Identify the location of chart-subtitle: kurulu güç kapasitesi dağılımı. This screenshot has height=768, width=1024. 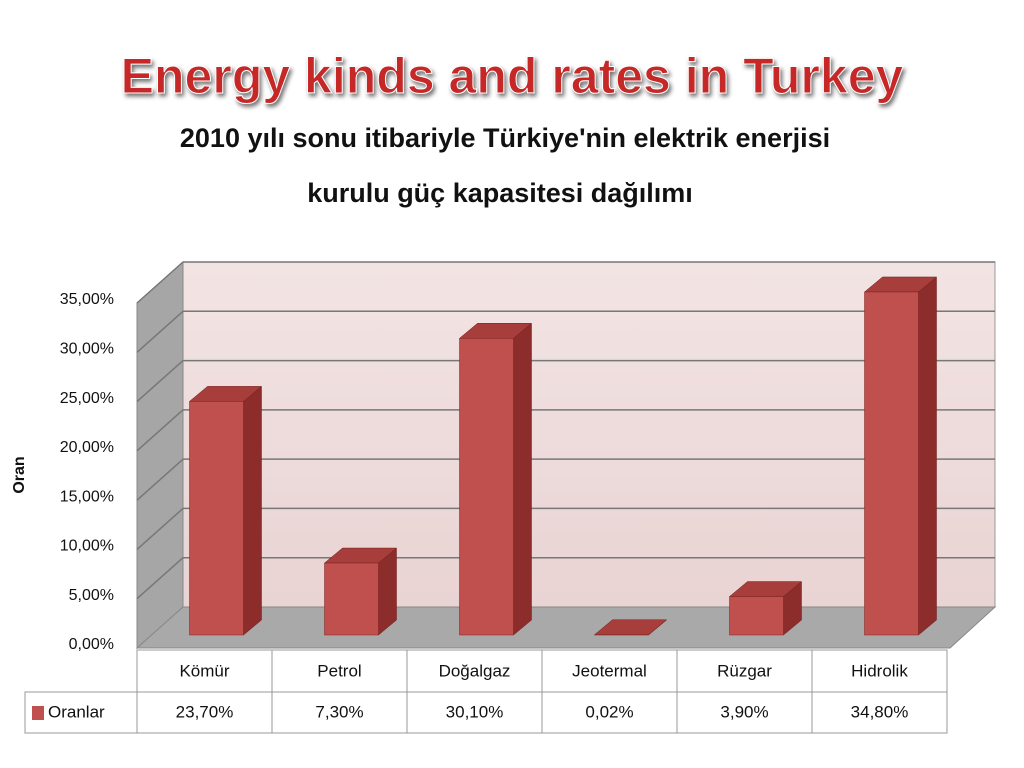
(500, 193).